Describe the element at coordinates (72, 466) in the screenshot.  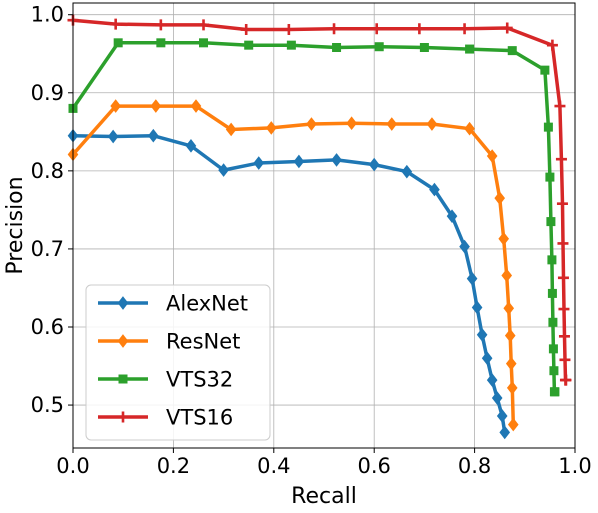
I see `x-tick-label: 0.0` at that location.